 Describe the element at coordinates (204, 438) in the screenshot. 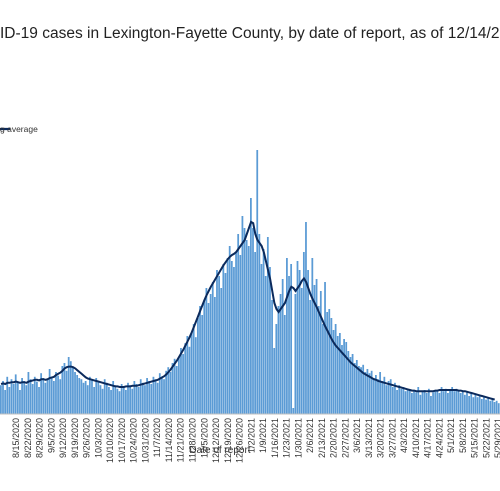

I see `x-tick-label: 12/5/2020` at that location.